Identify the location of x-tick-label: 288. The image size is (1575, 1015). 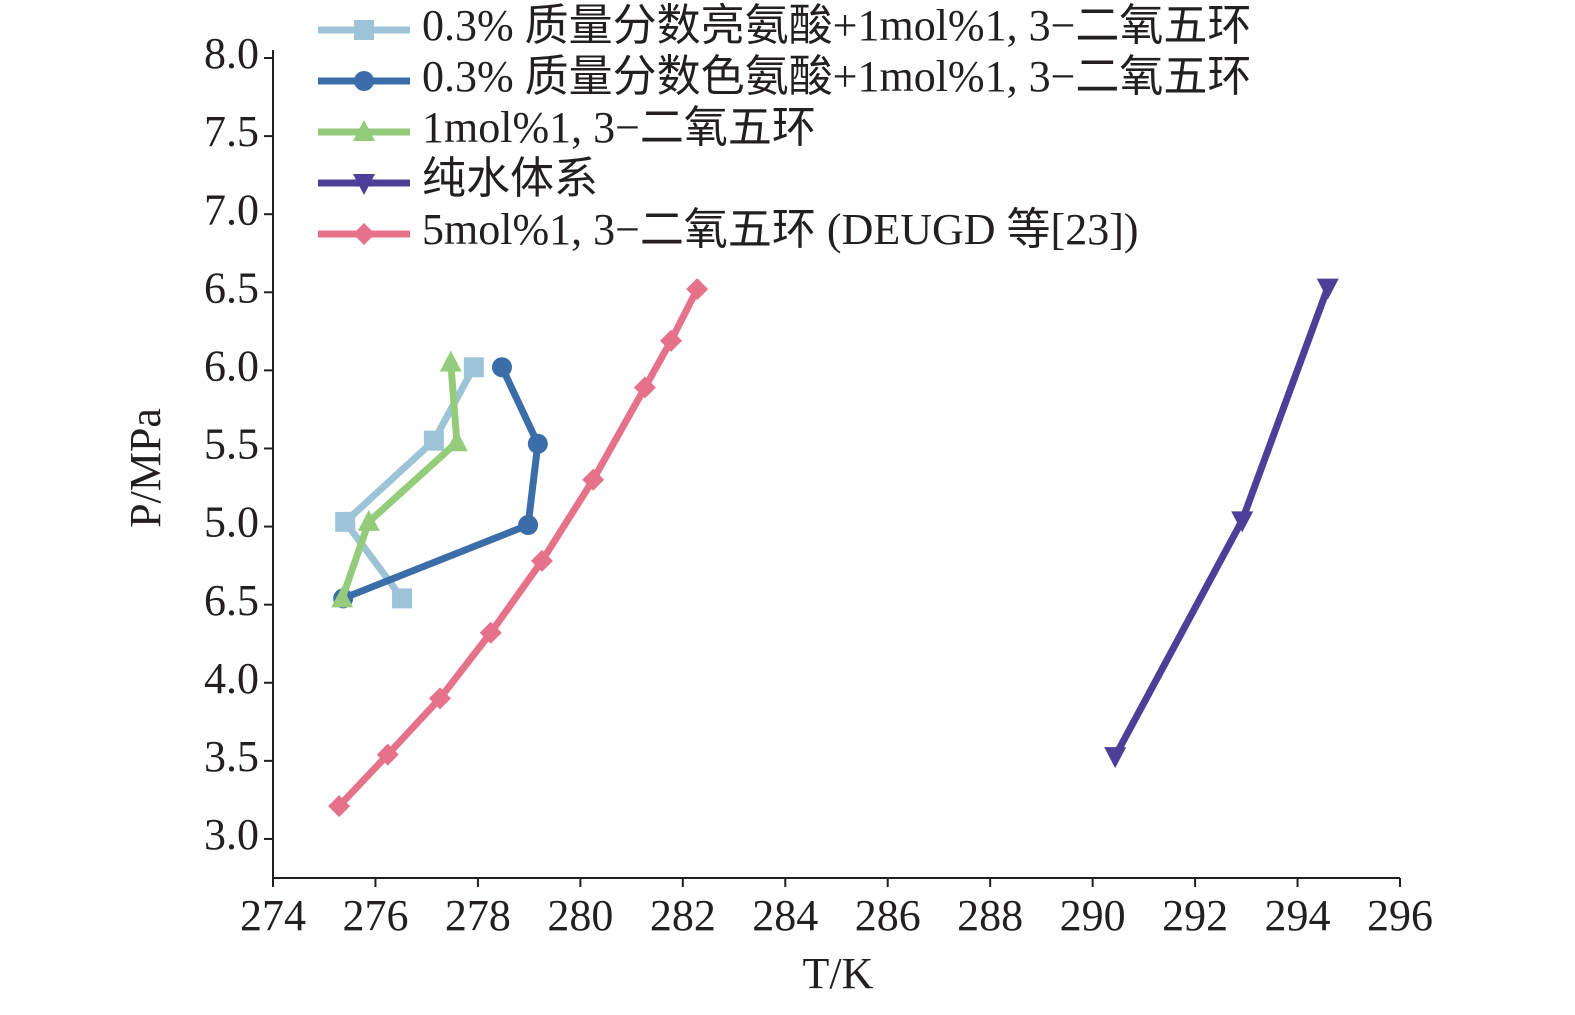
(990, 915).